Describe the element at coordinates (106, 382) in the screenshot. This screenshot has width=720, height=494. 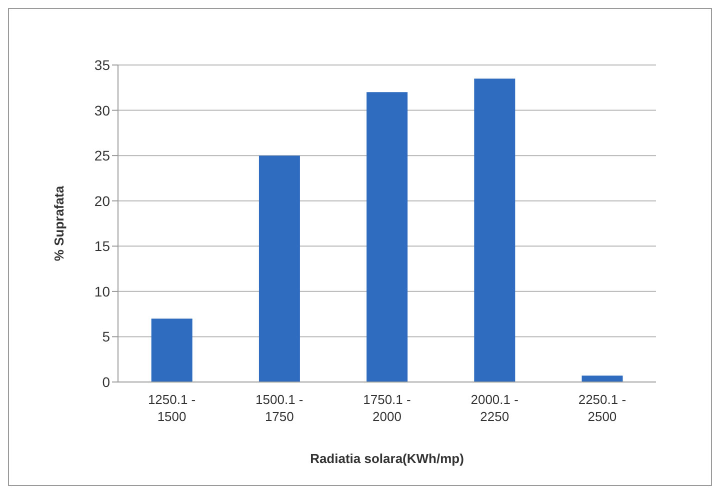
I see `y-tick-label: 0` at that location.